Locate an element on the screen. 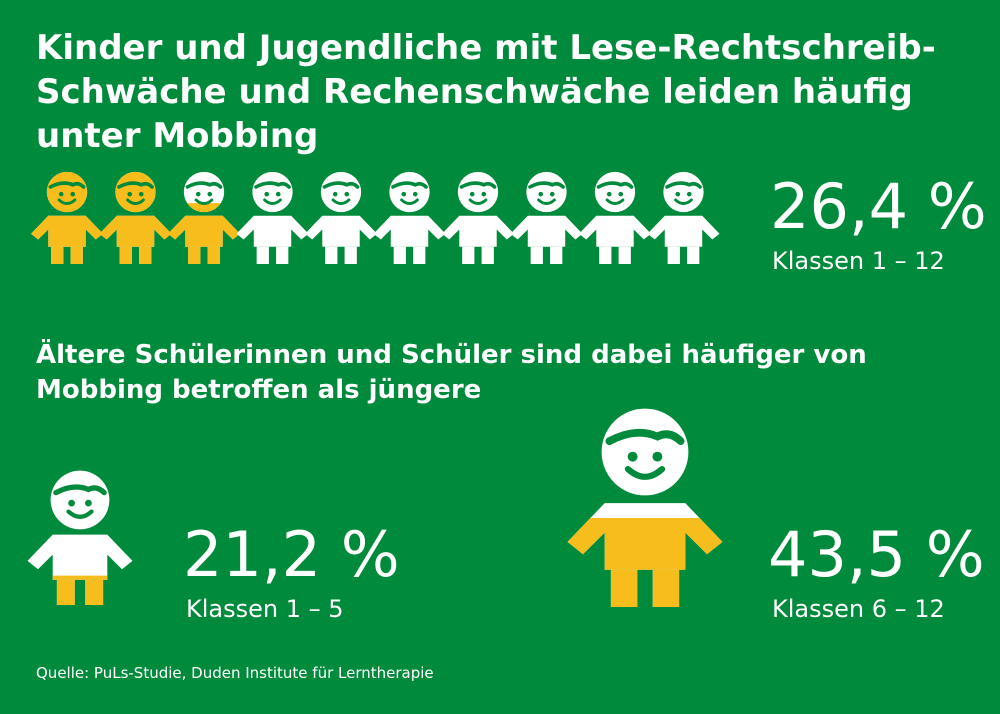 This screenshot has width=1000, height=714. overall-percentage: 26,4 % is located at coordinates (878, 206).